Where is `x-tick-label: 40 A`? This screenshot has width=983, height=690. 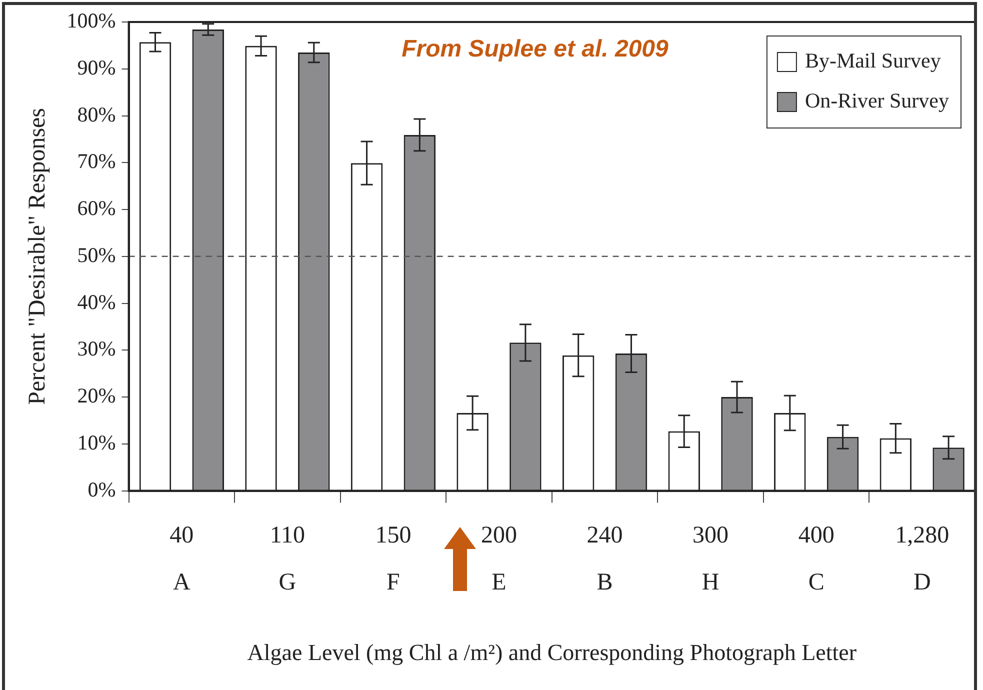
x-tick-label: 40 A is located at coordinates (182, 559).